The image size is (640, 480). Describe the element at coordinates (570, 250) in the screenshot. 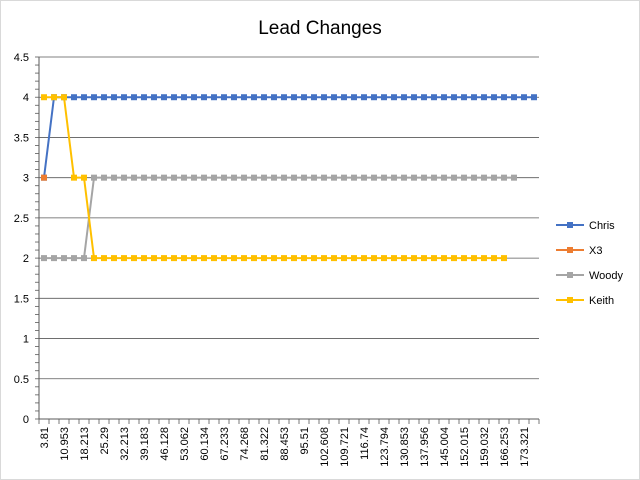

I see `legend-marker-x3` at that location.